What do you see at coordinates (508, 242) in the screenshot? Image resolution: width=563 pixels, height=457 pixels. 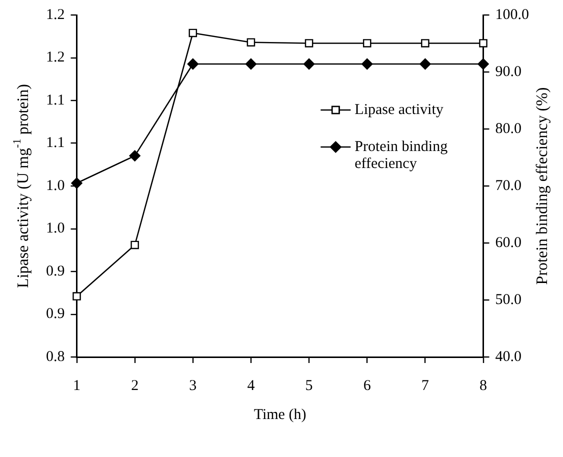 I see `y2-tick-label: 60.0` at bounding box center [508, 242].